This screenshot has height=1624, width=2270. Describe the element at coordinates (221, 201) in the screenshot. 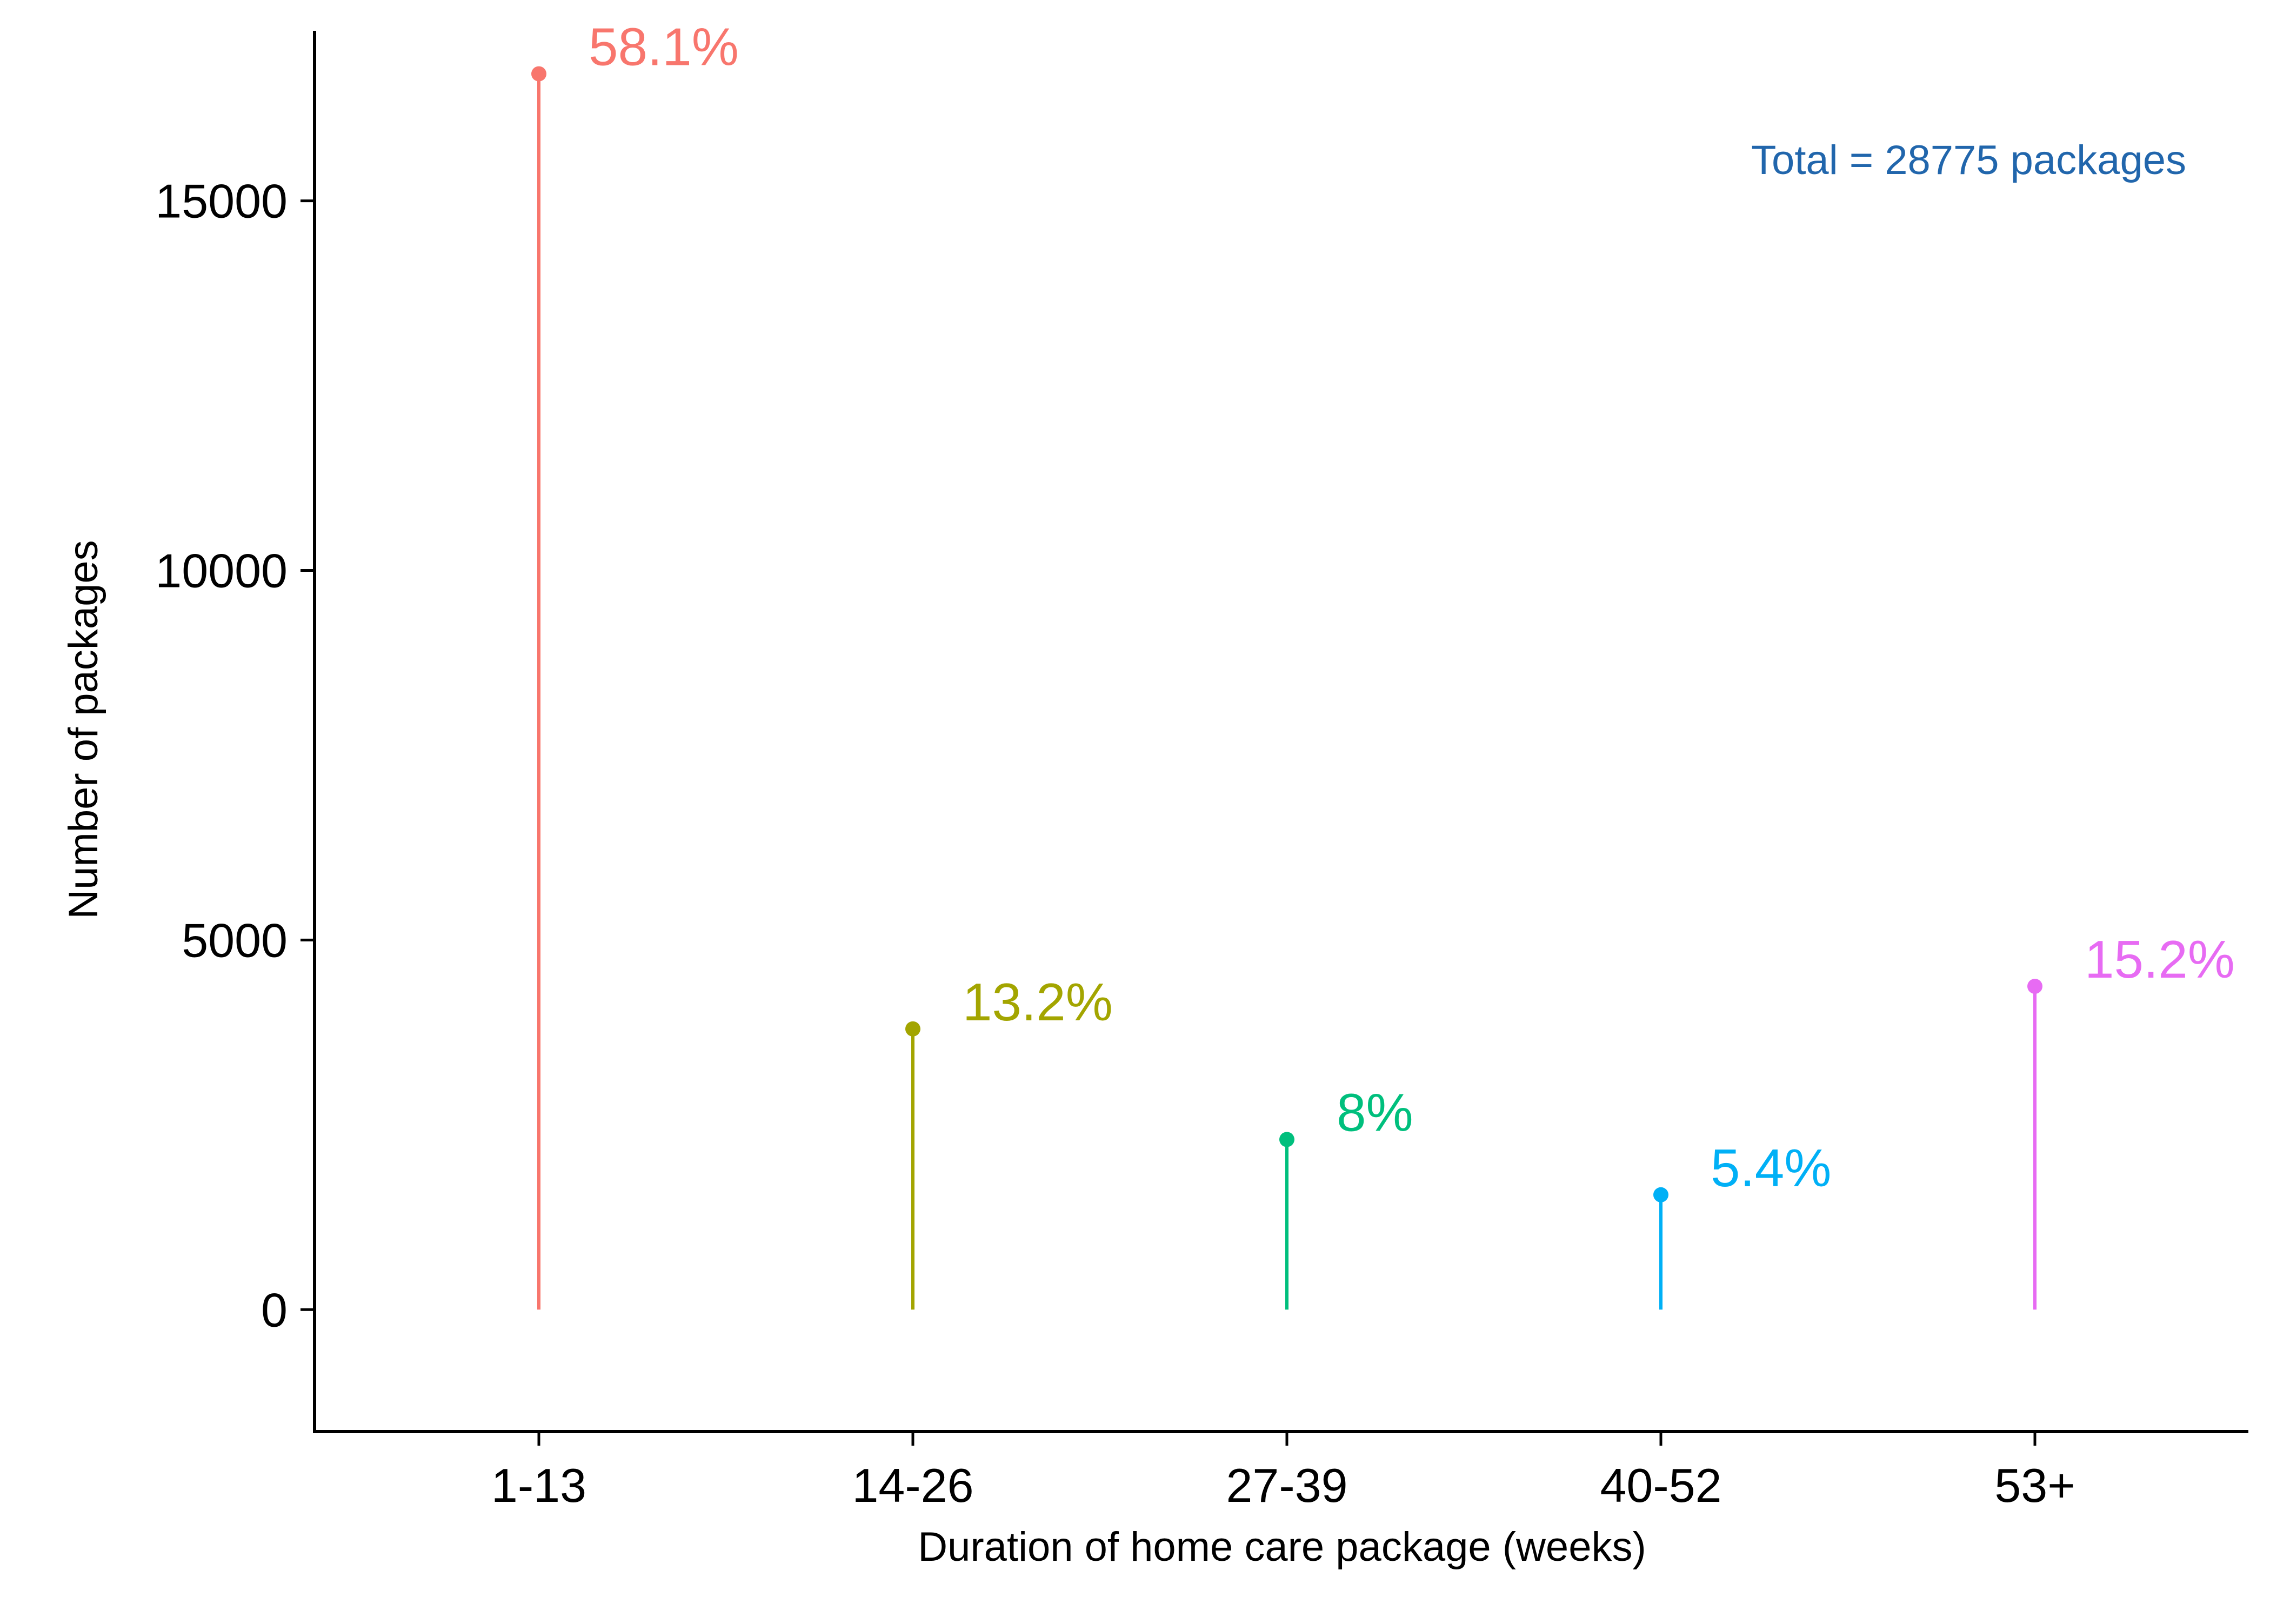

I see `y-tick-label: 15000` at that location.